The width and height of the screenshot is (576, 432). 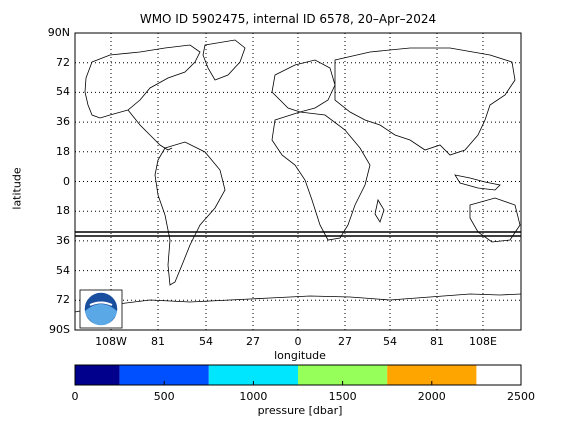 What do you see at coordinates (190, 213) in the screenshot?
I see `south-america-coast` at bounding box center [190, 213].